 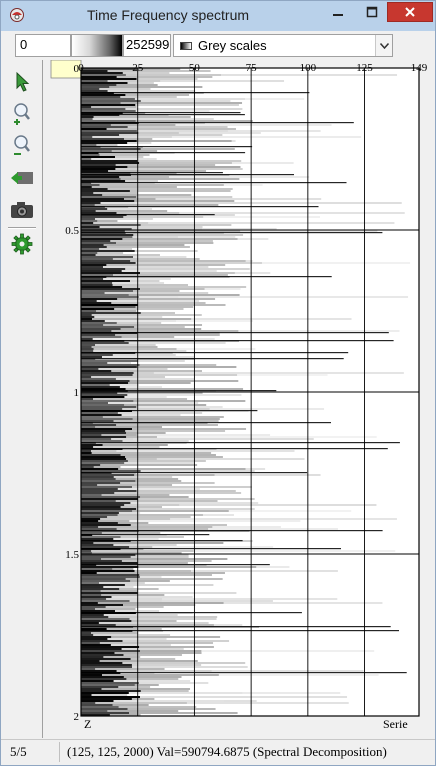 I want to click on window-title: Time Frequency spectrum, so click(x=168, y=15).